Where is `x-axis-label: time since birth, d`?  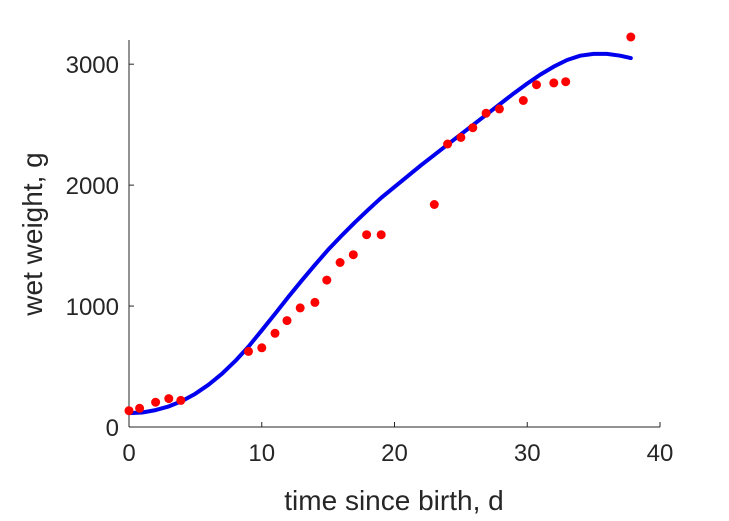
x-axis-label: time since birth, d is located at coordinates (393, 500).